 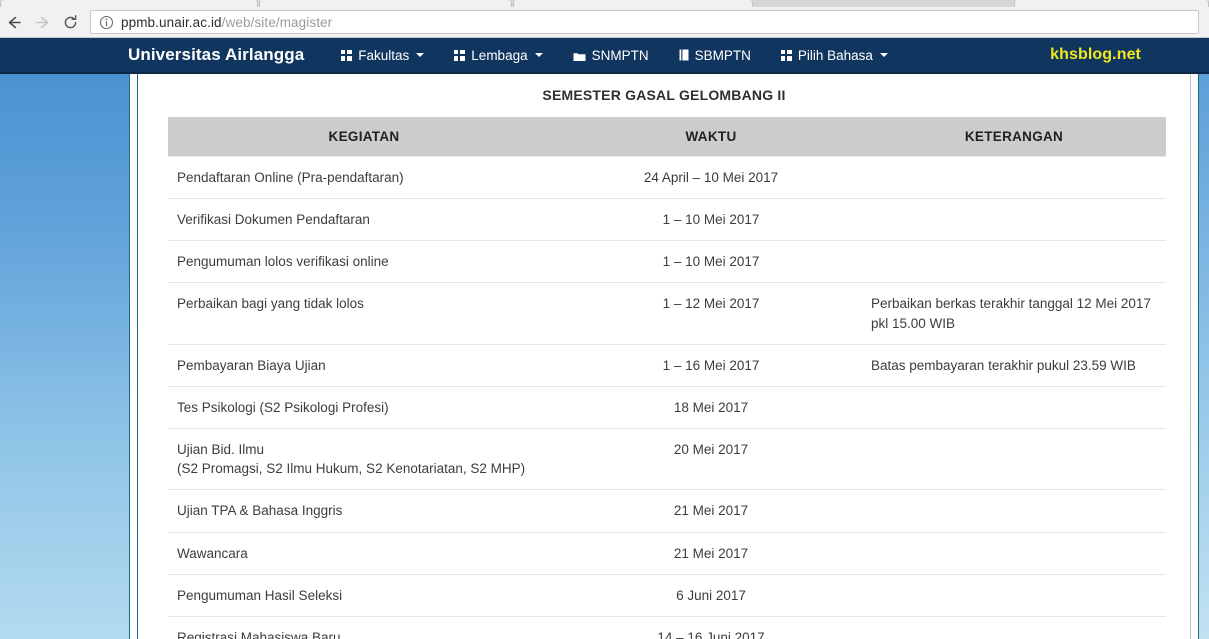 I want to click on cell-kegiatan: Pengumuman Hasil Seleksi, so click(x=364, y=595).